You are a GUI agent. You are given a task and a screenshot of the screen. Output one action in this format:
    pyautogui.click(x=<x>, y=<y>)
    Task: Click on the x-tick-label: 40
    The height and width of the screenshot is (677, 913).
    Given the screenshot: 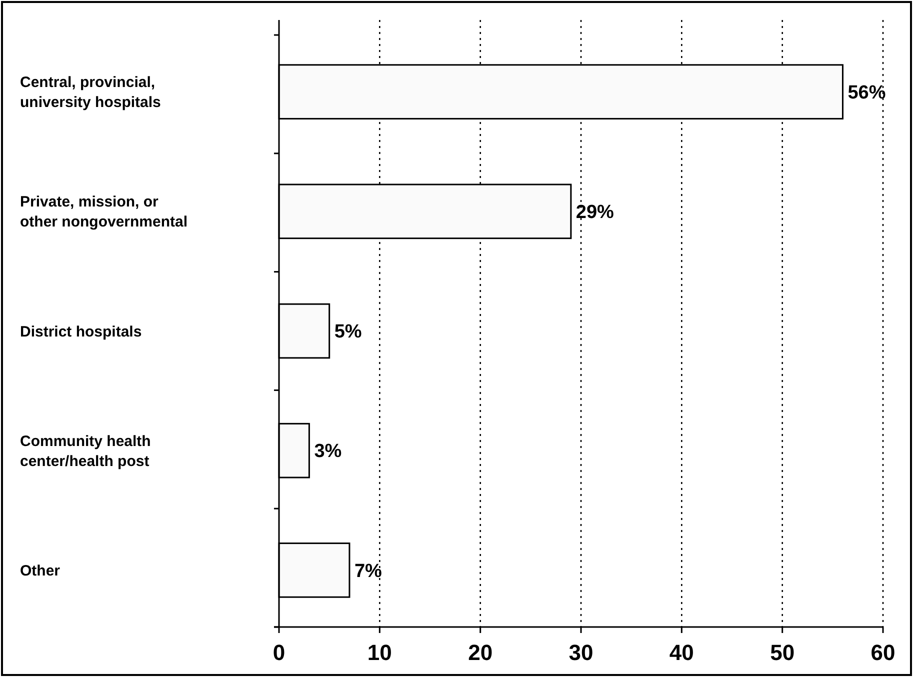 What is the action you would take?
    pyautogui.click(x=681, y=652)
    